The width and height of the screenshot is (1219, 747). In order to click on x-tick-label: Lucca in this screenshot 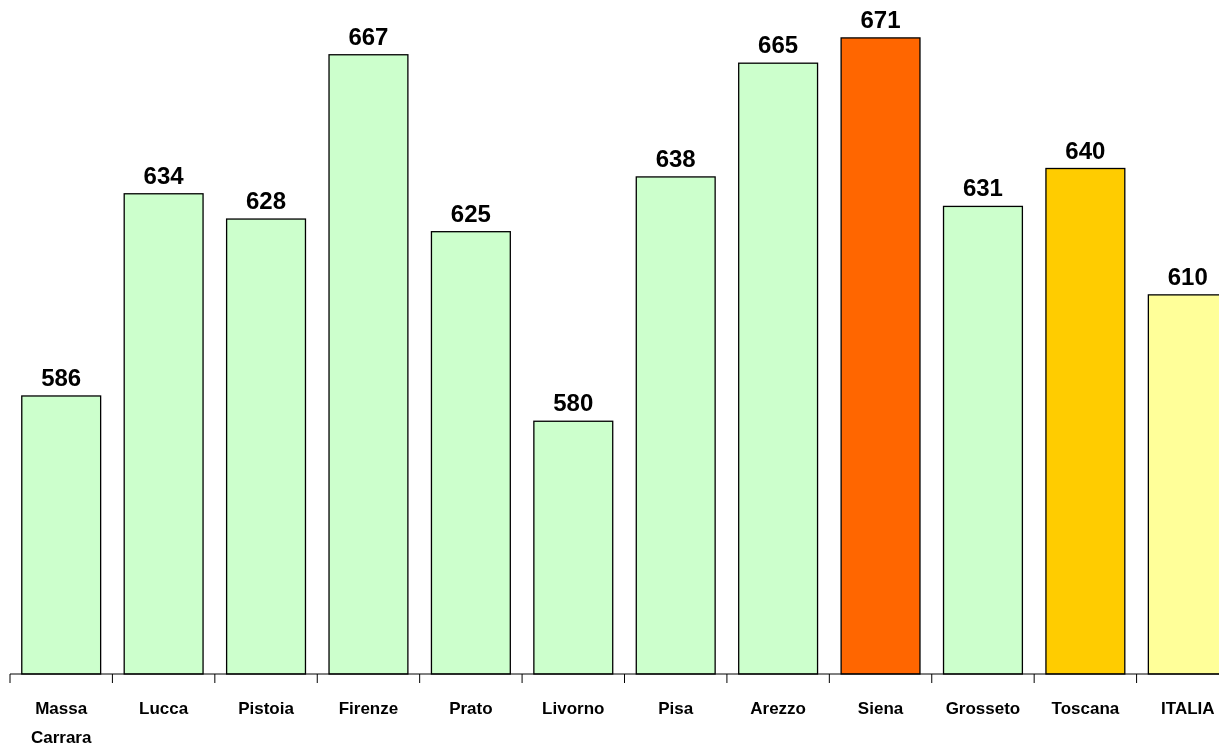, I will do `click(164, 708)`.